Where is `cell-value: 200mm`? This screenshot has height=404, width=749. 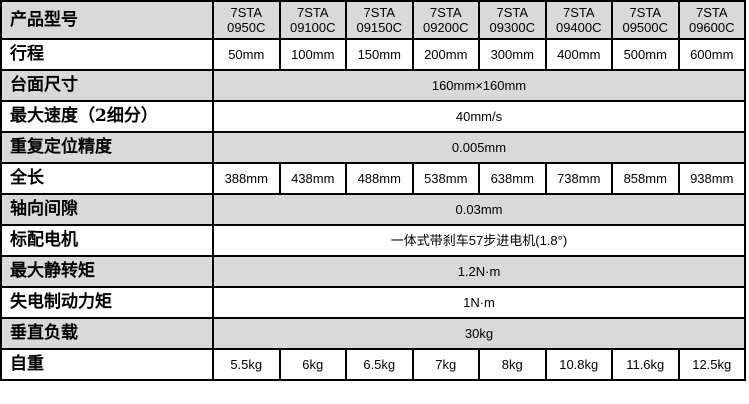 cell-value: 200mm is located at coordinates (445, 54).